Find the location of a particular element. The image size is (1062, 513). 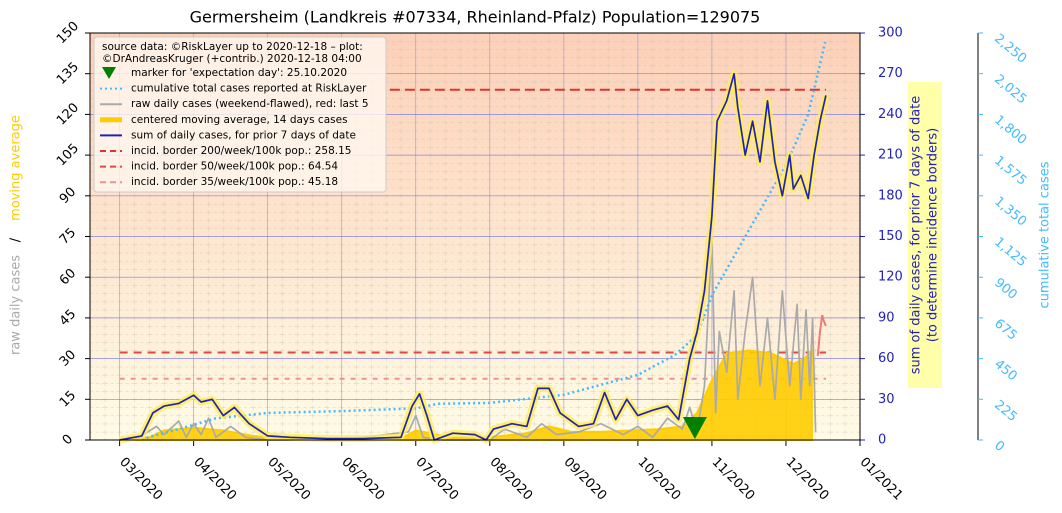

y2-tick-label: 240 is located at coordinates (890, 114).